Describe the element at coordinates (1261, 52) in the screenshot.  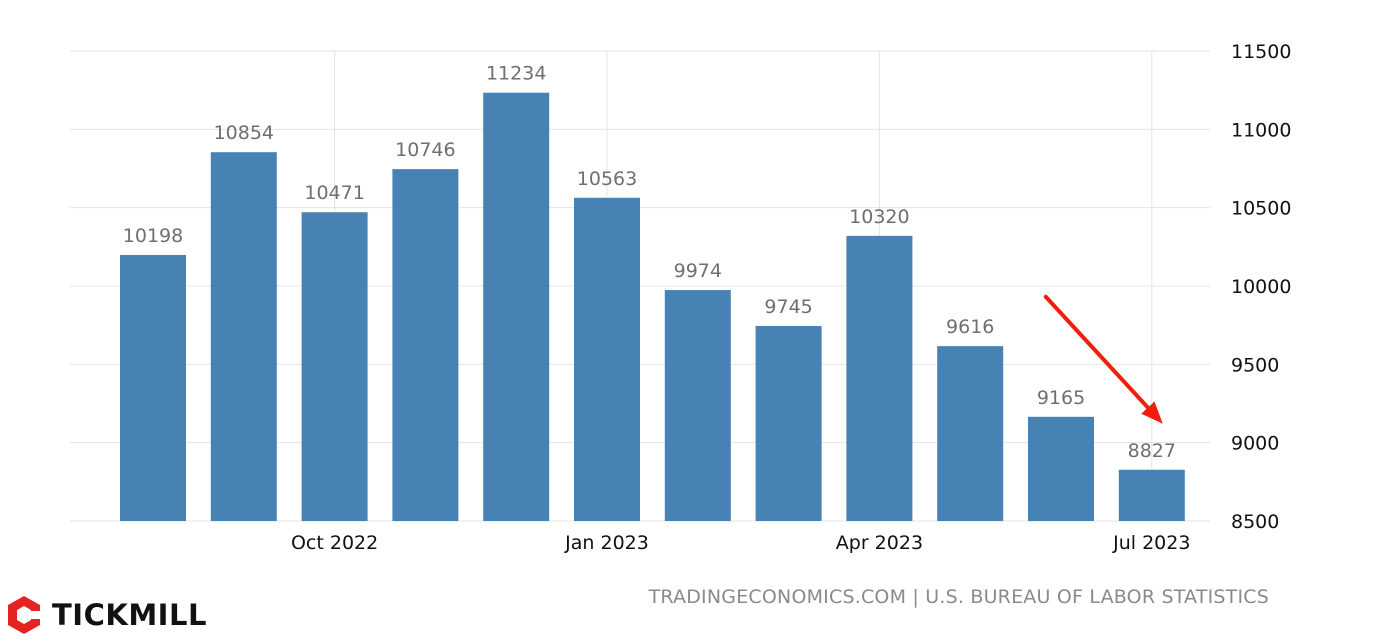
I see `y-tick-label: 11500` at that location.